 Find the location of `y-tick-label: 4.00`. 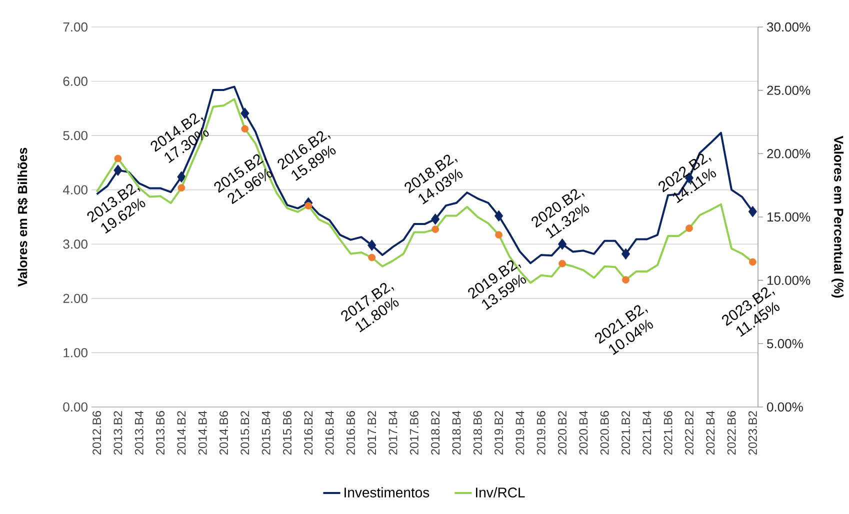

y-tick-label: 4.00 is located at coordinates (75, 189).